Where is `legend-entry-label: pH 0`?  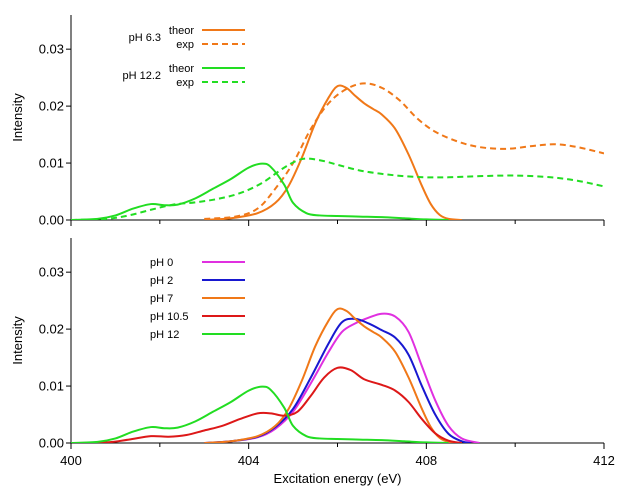
legend-entry-label: pH 0 is located at coordinates (161, 263).